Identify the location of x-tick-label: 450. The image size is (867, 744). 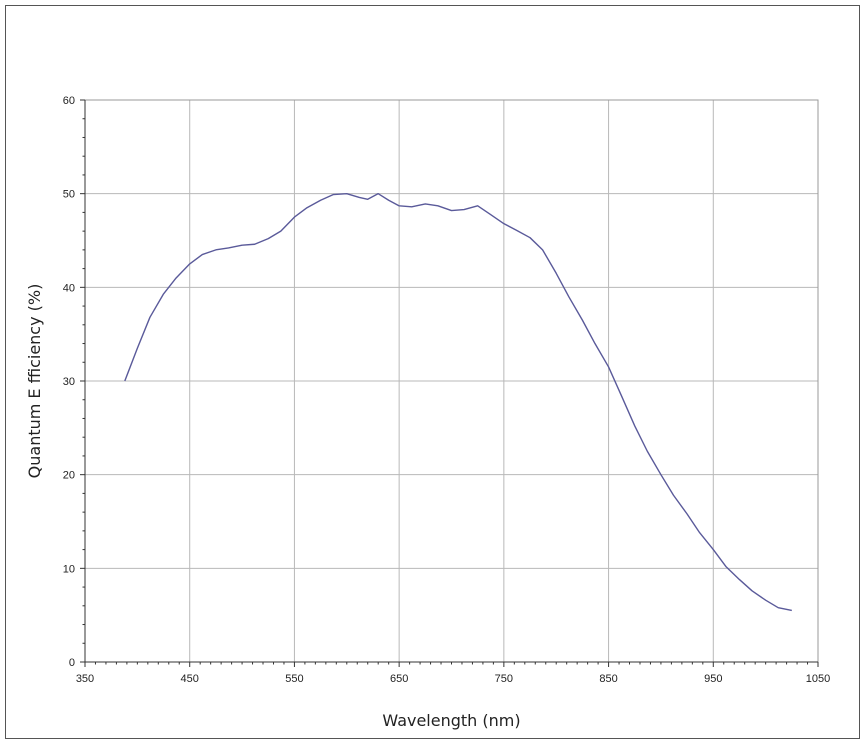
(190, 679).